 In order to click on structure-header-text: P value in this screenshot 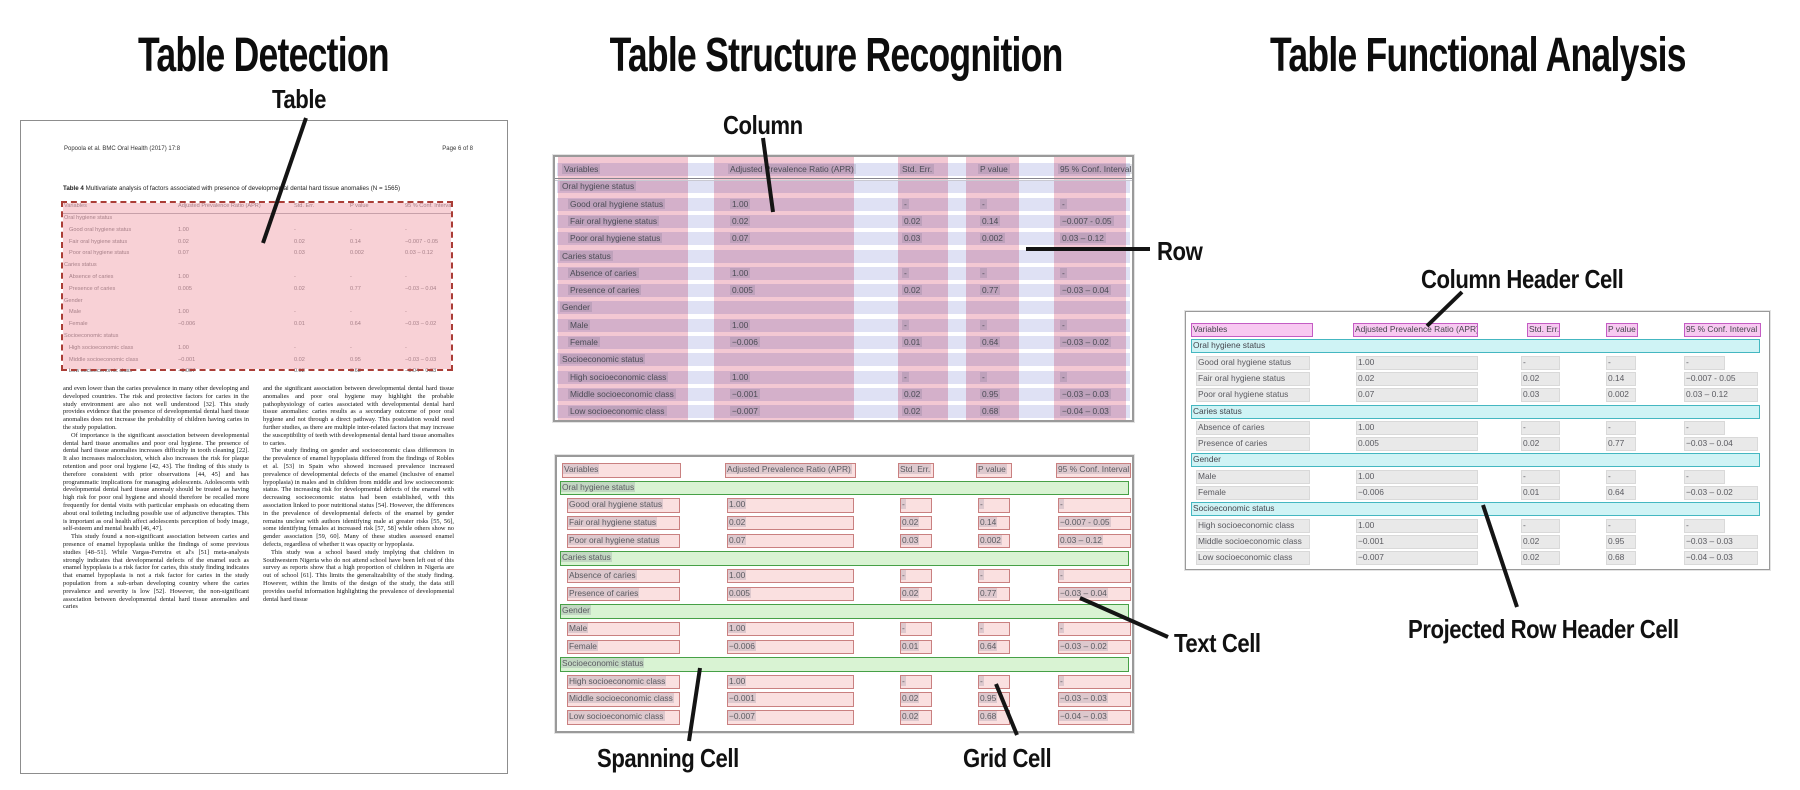, I will do `click(994, 169)`.